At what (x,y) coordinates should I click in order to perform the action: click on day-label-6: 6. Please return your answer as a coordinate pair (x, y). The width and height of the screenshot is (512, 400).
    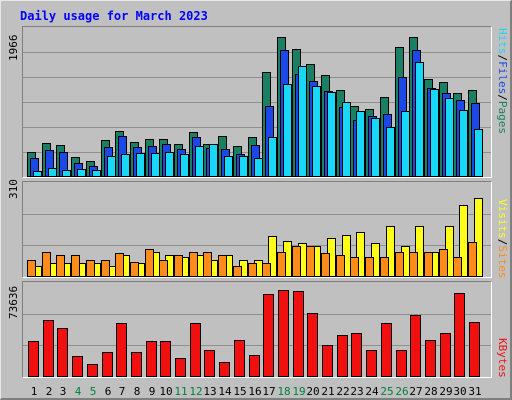
    Looking at the image, I should click on (108, 391).